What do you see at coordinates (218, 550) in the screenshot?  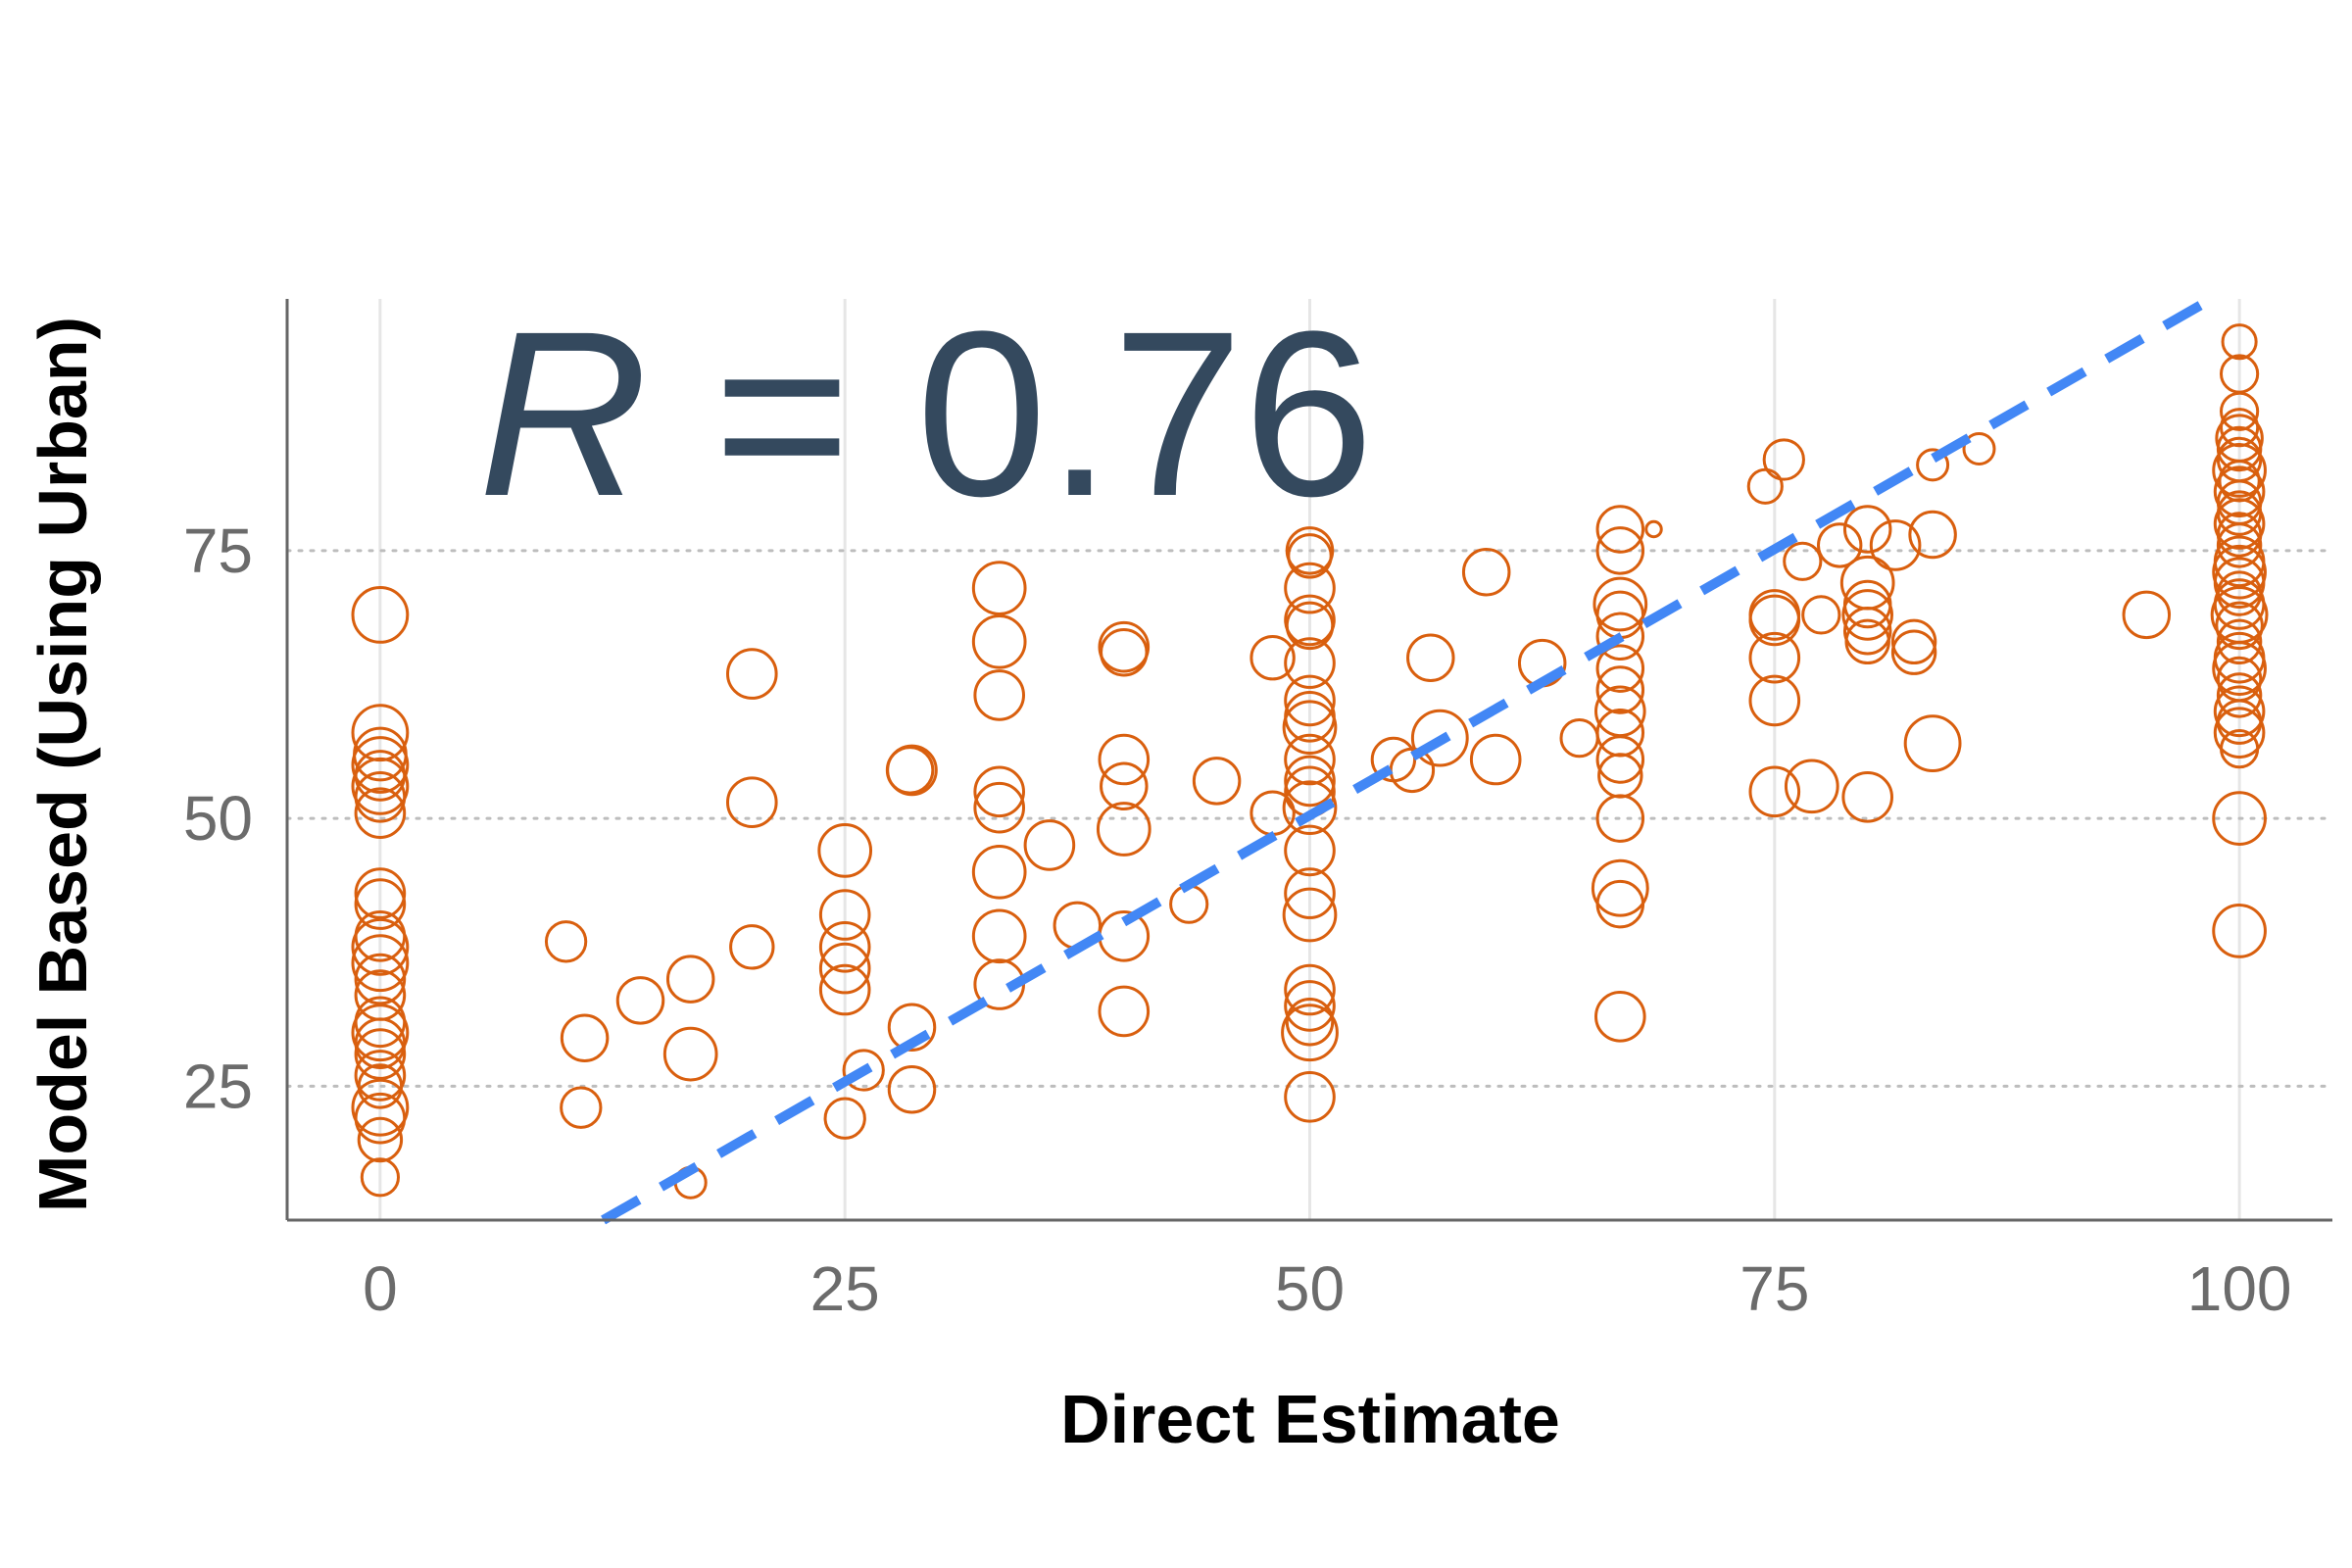 I see `y-tick-label-2: 75` at bounding box center [218, 550].